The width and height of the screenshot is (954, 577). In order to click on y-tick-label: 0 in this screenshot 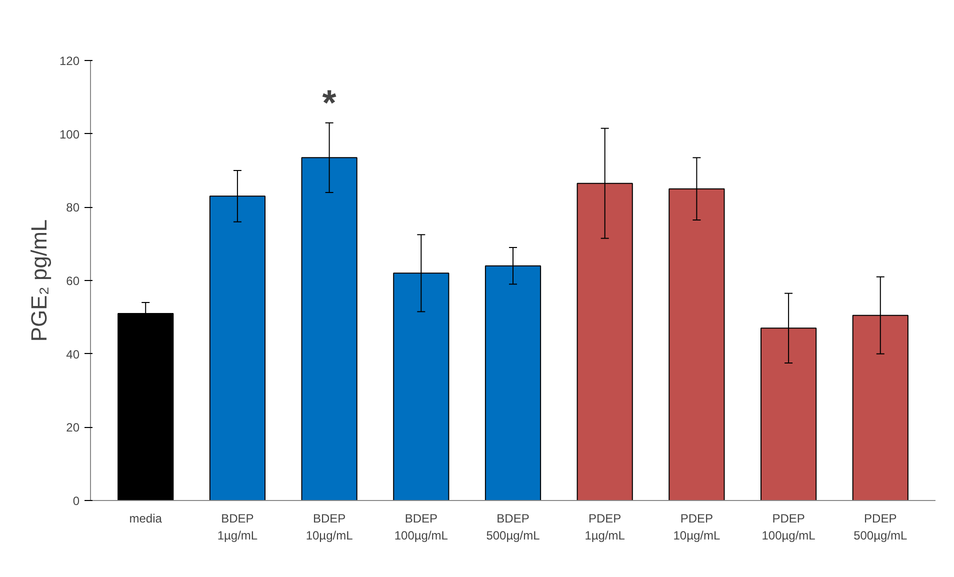, I will do `click(76, 501)`.